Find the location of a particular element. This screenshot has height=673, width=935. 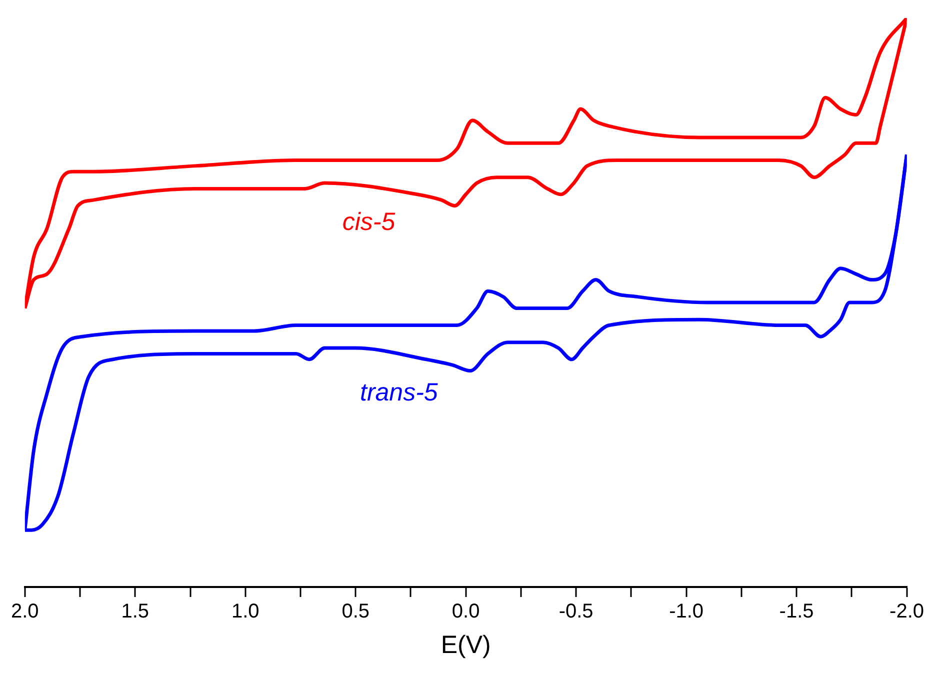

x-tick-label: -0.5 is located at coordinates (576, 611).